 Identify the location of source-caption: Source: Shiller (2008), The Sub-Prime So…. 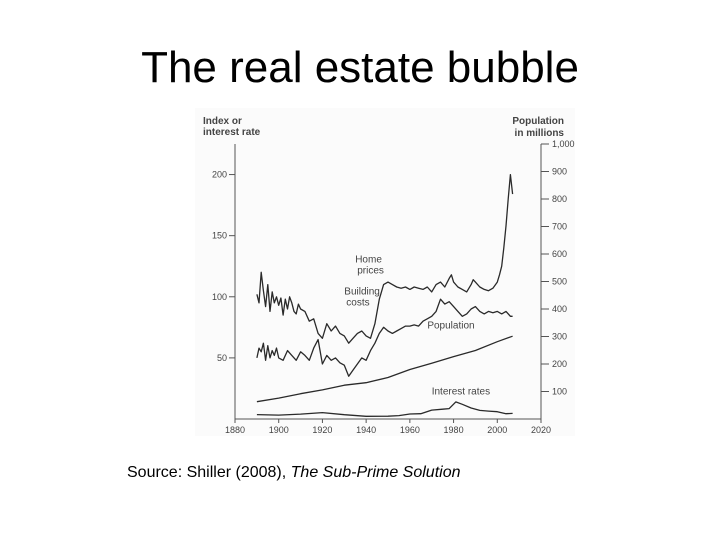
(407, 473).